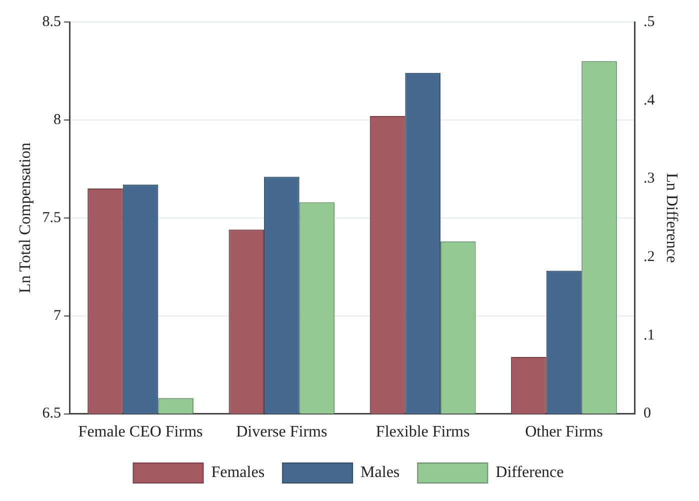  Describe the element at coordinates (649, 335) in the screenshot. I see `y2-tick-label: .1` at that location.